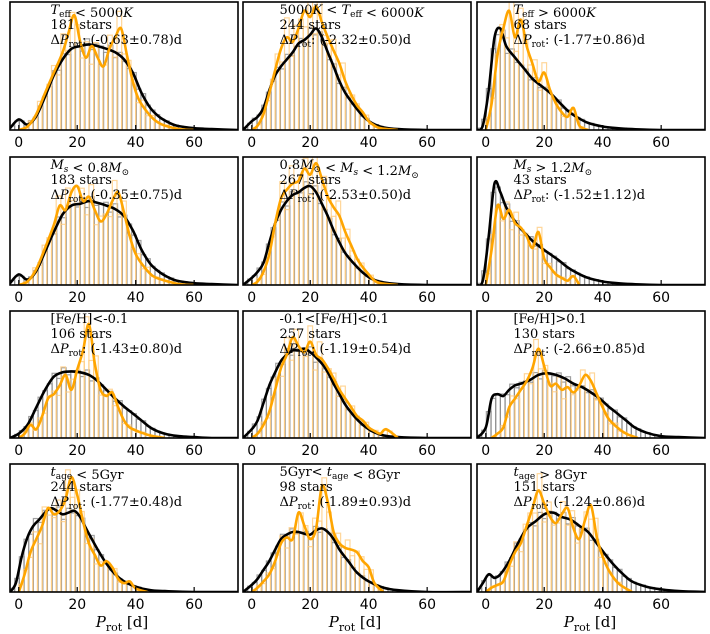  I want to click on annotation-delta-prot: ΔProt: (-0.35±0.75)d, so click(116, 196).